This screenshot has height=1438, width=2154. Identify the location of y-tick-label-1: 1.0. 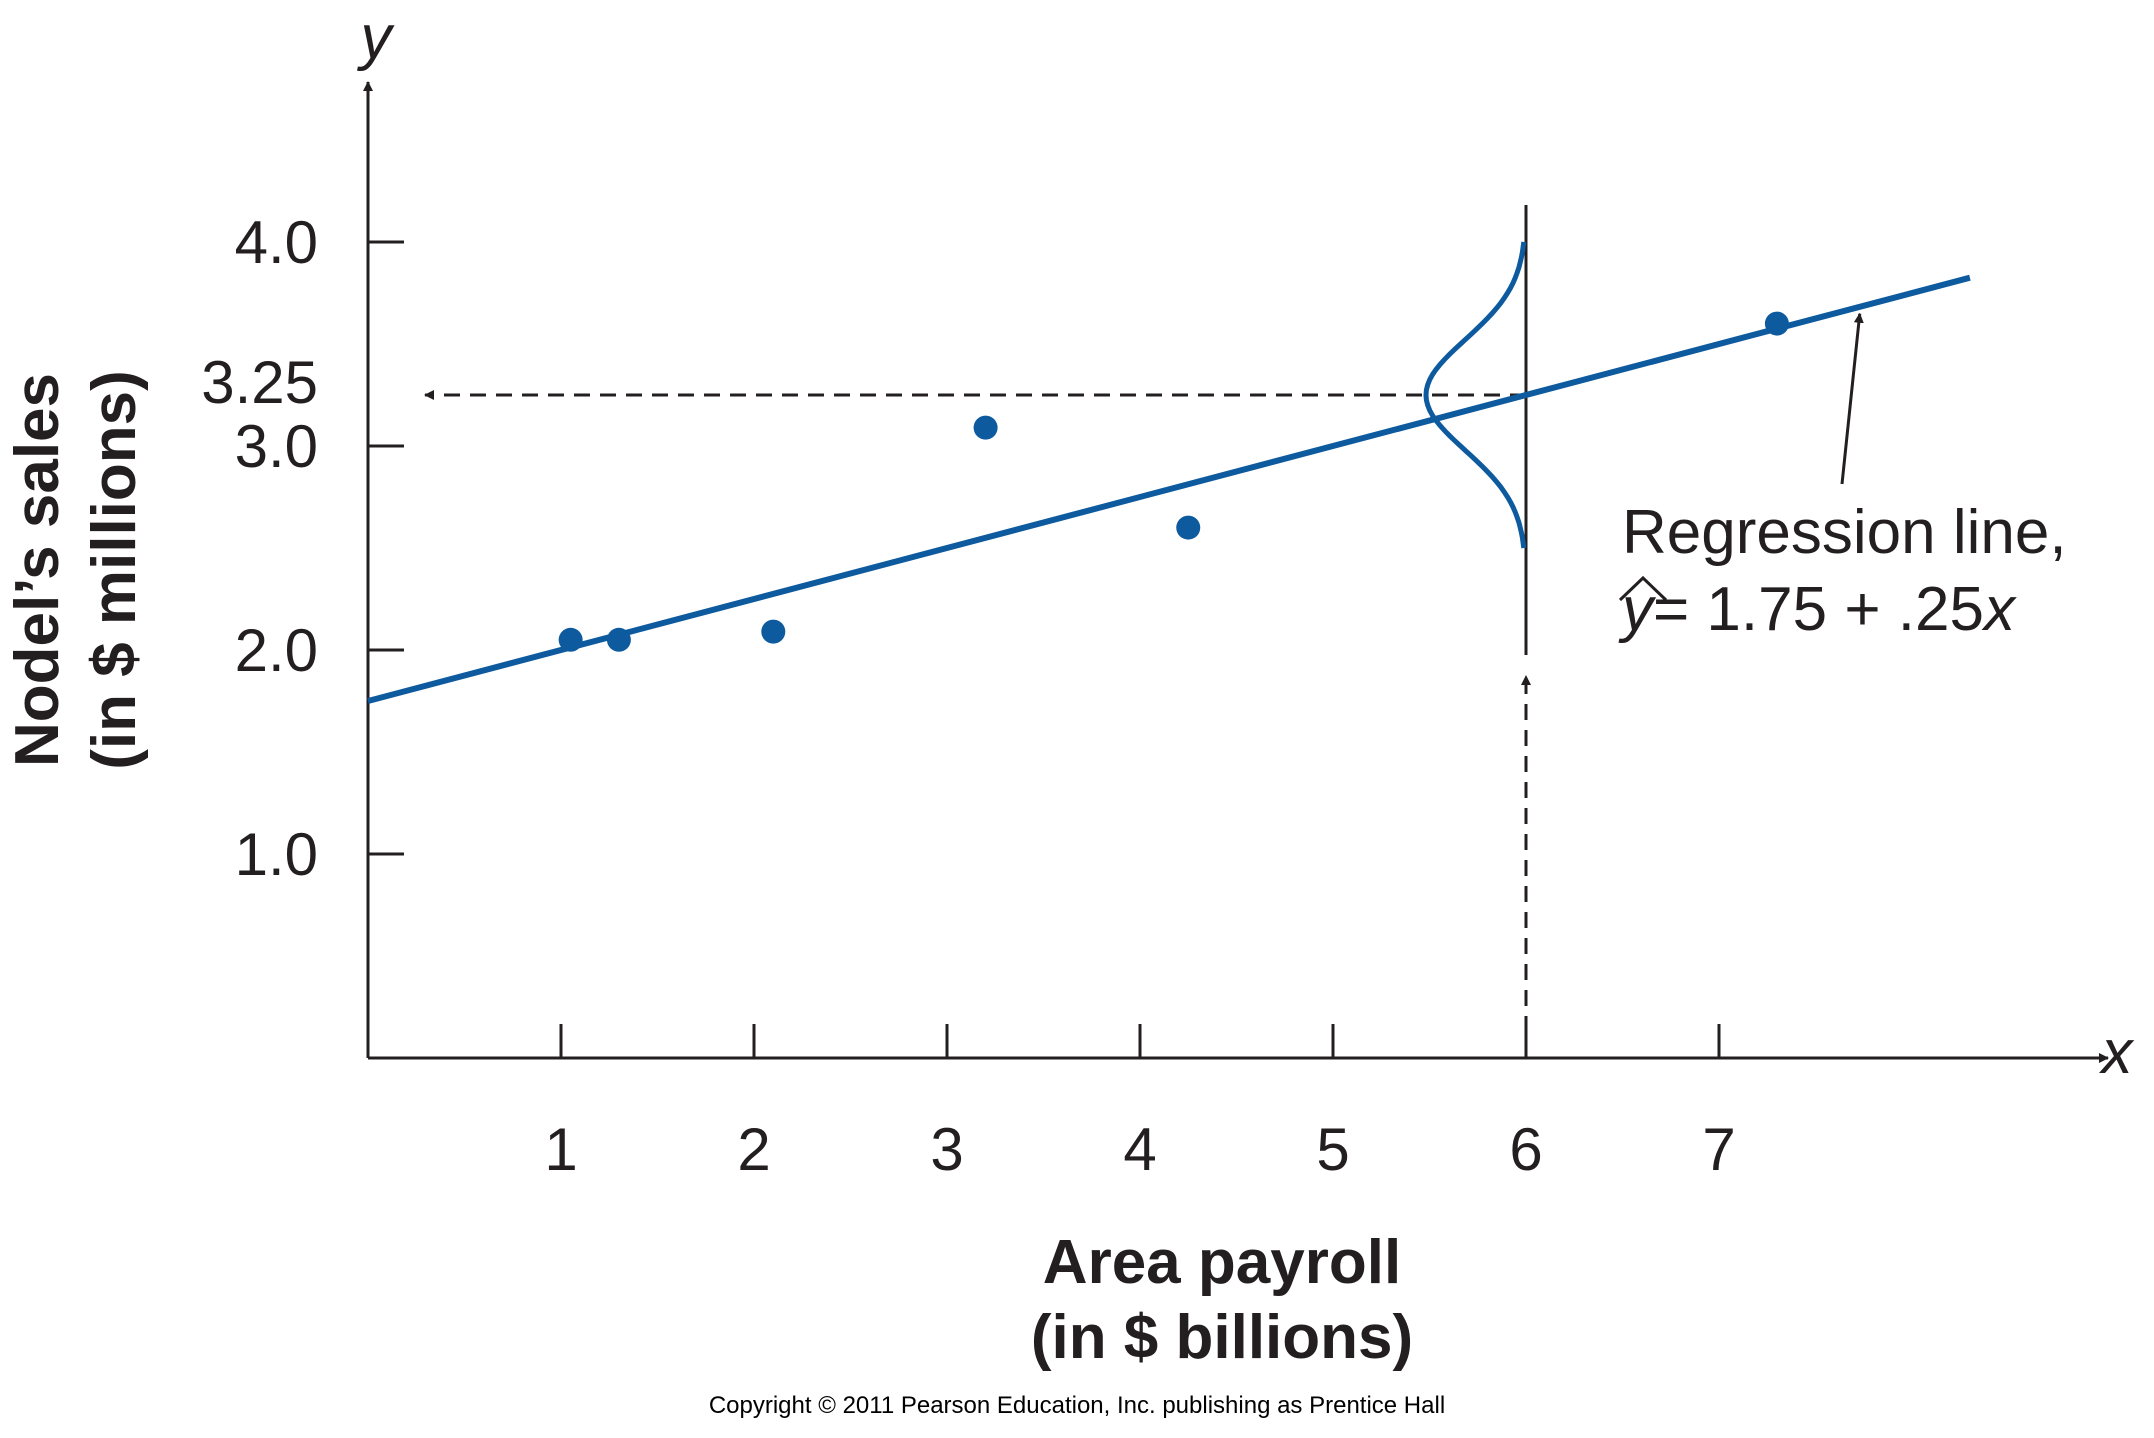
(276, 854).